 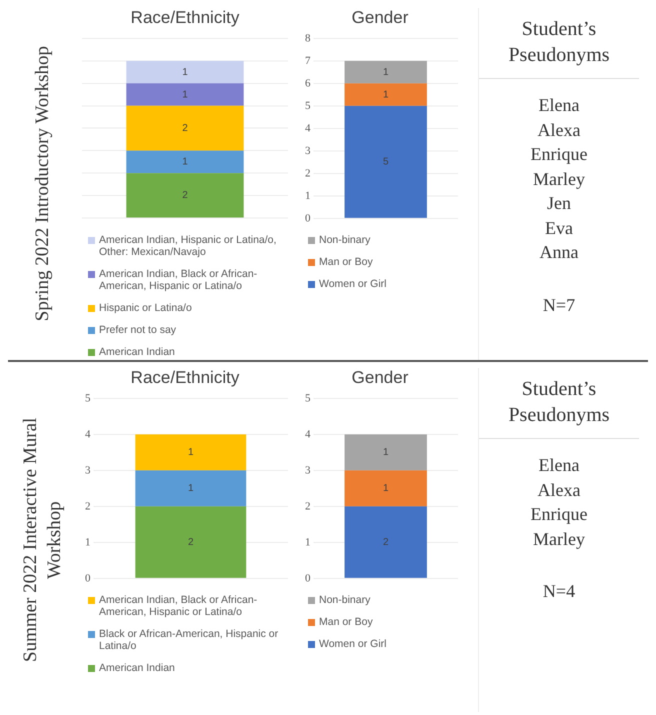 I want to click on legend-label: American Indian, Hispanic or Latina/o, Other: Mexican/Navajo, so click(x=188, y=246).